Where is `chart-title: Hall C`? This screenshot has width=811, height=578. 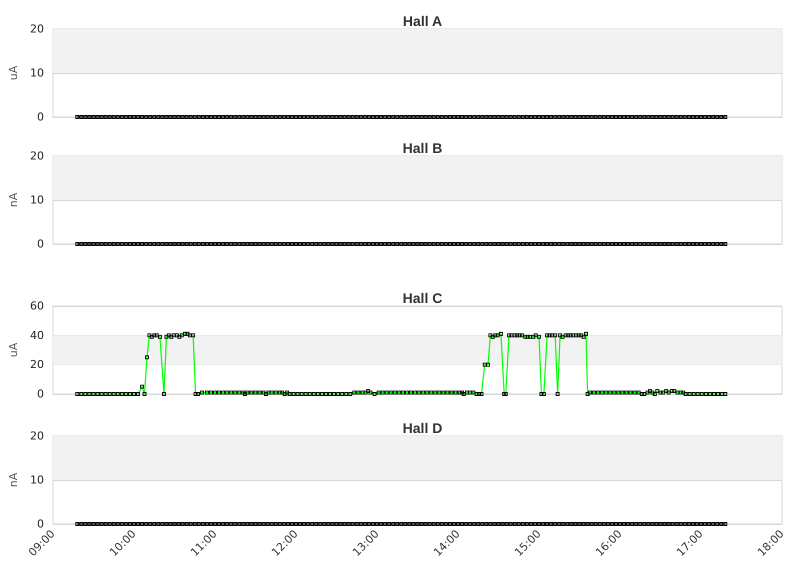 chart-title: Hall C is located at coordinates (422, 298).